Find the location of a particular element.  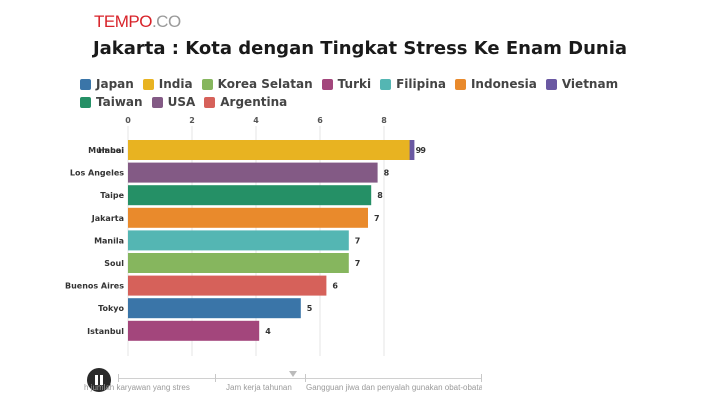

legend-item: Taiwan is located at coordinates (111, 102).